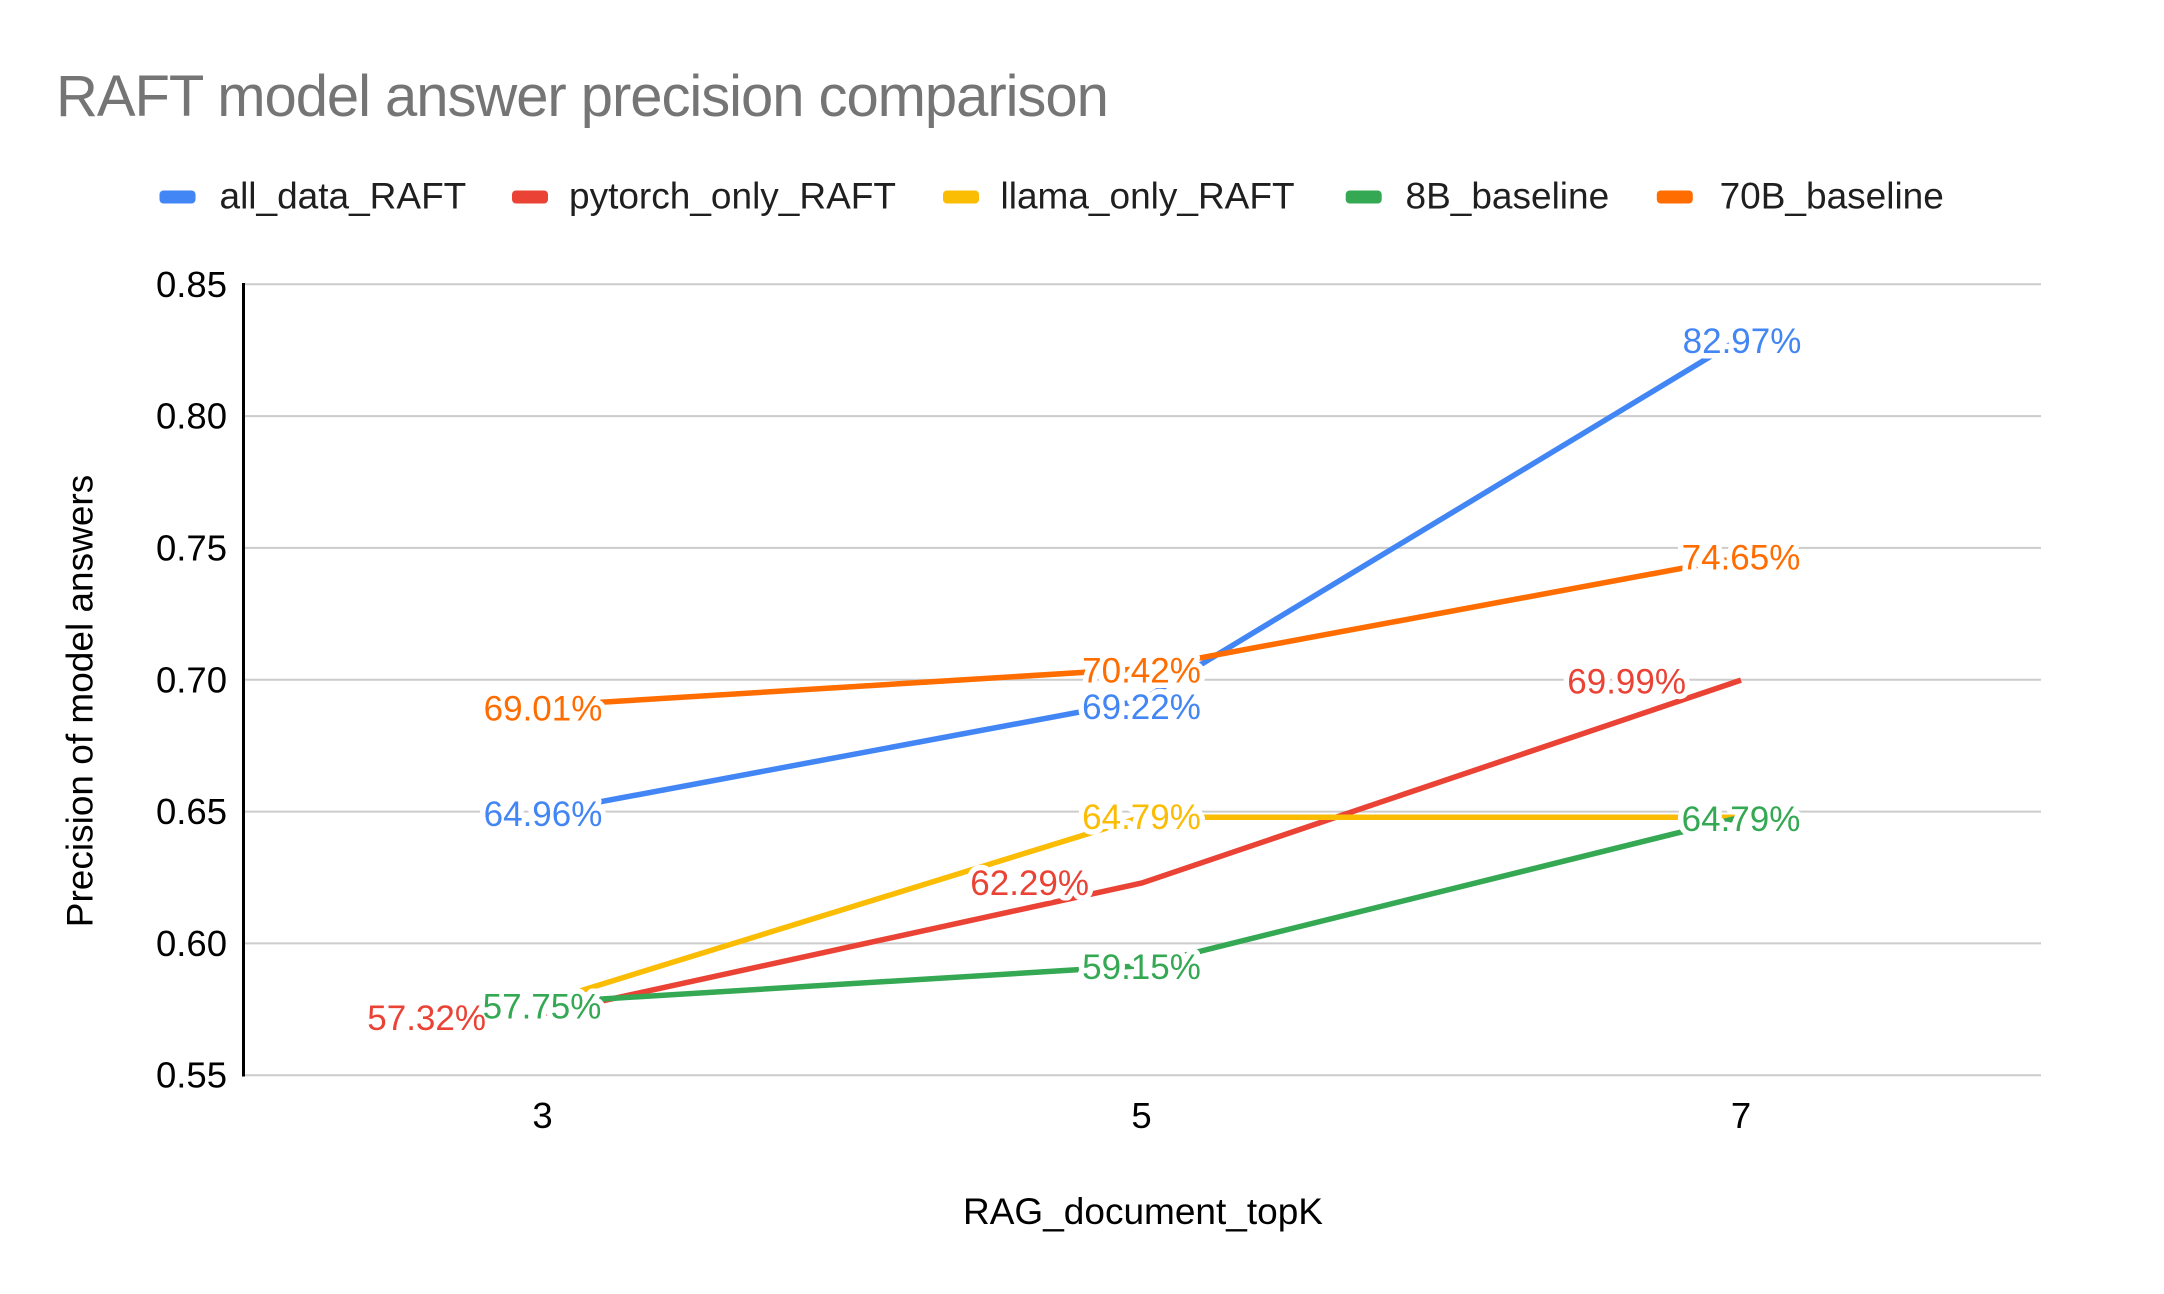  Describe the element at coordinates (542, 1115) in the screenshot. I see `svg-text: 3` at that location.